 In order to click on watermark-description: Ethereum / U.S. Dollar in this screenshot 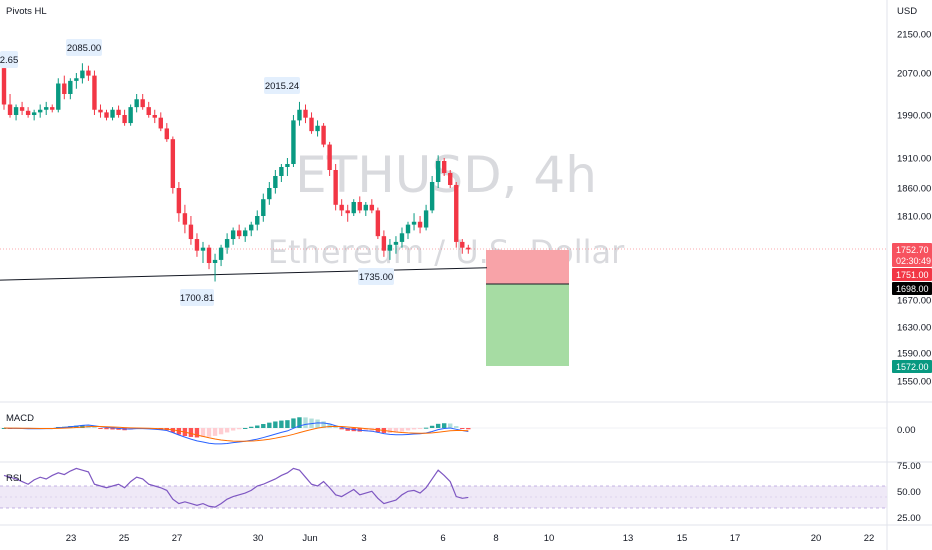, I will do `click(446, 252)`.